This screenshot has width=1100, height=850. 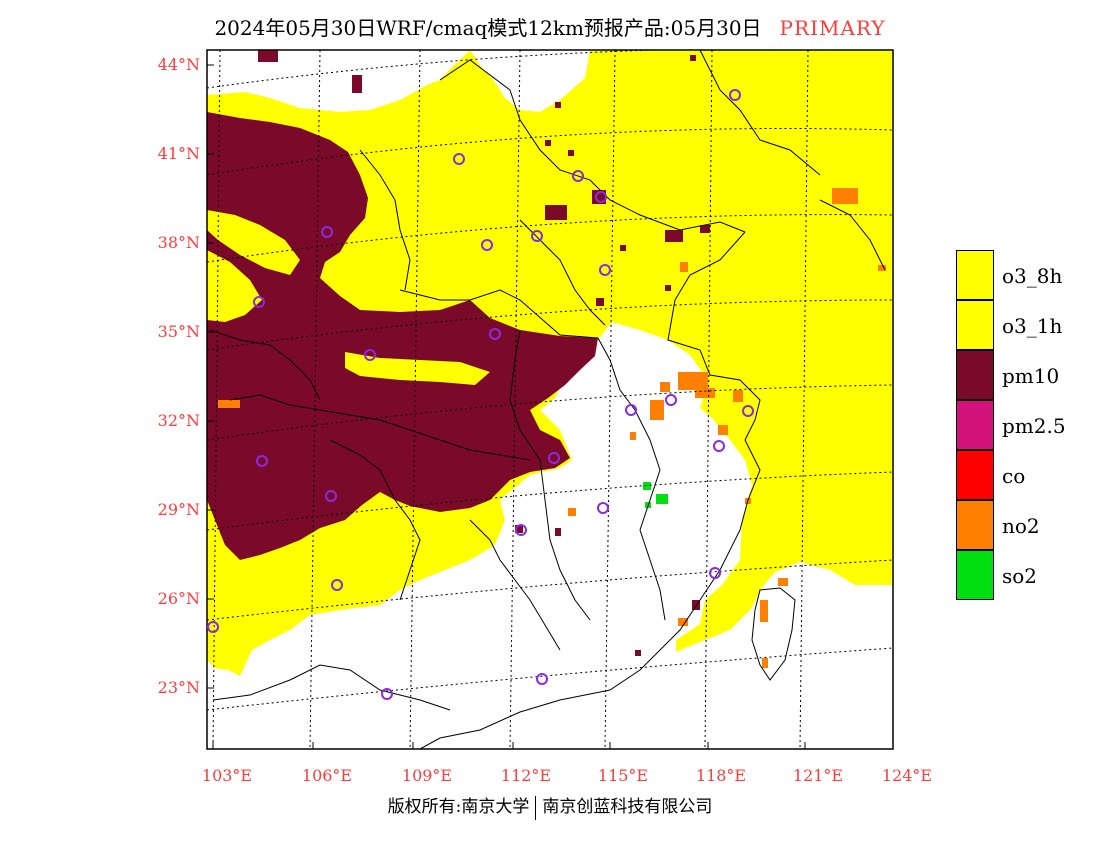 I want to click on legend-swatch-o3-1h, so click(x=975, y=325).